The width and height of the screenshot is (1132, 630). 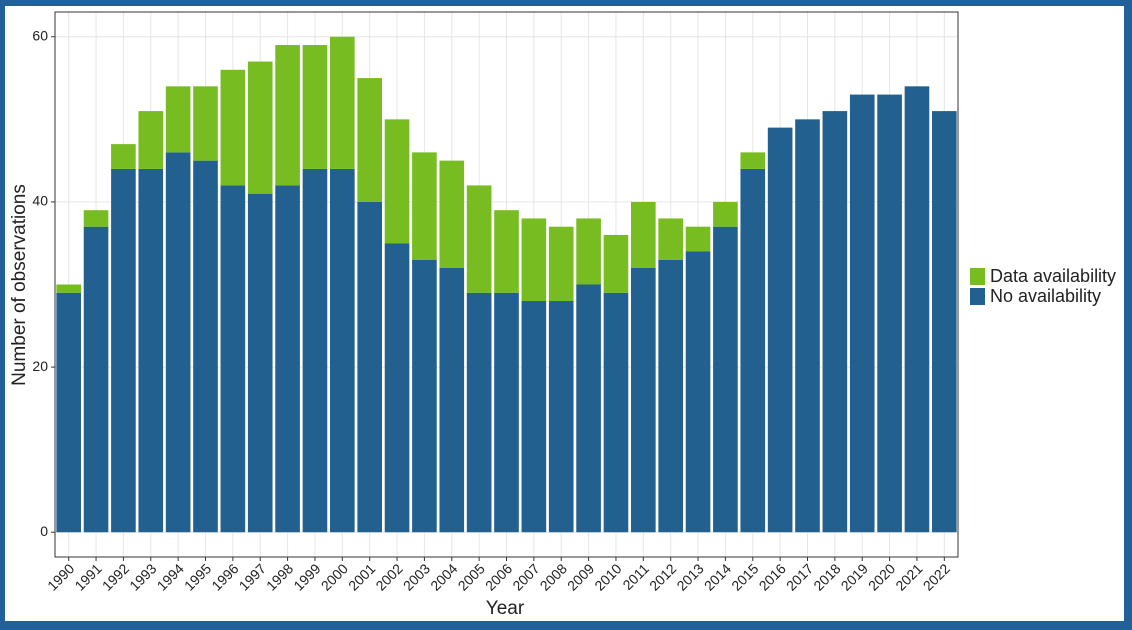 I want to click on y-tick-label: 0, so click(x=44, y=531).